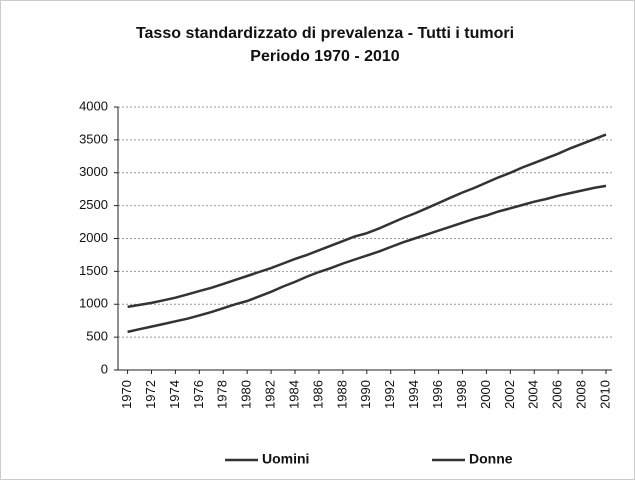 This screenshot has height=480, width=635. What do you see at coordinates (246, 394) in the screenshot?
I see `x-tick-label: 1980` at bounding box center [246, 394].